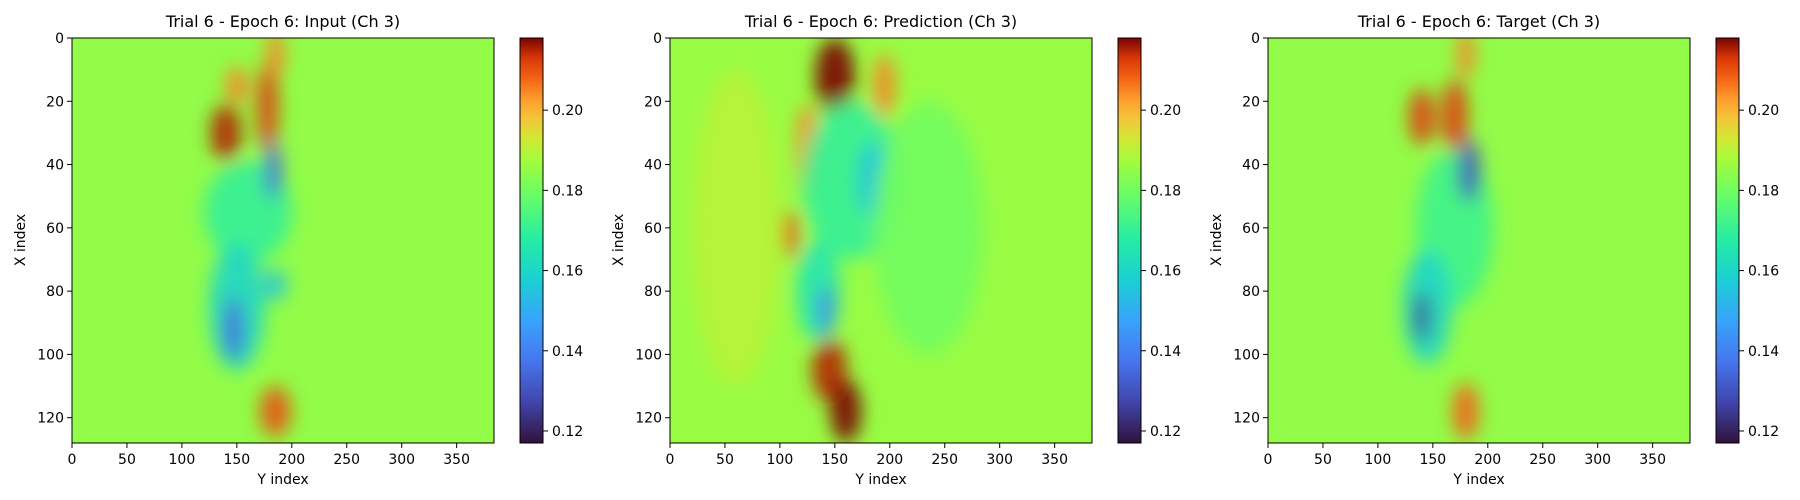  What do you see at coordinates (1323, 460) in the screenshot?
I see `x-tick-label: 50` at bounding box center [1323, 460].